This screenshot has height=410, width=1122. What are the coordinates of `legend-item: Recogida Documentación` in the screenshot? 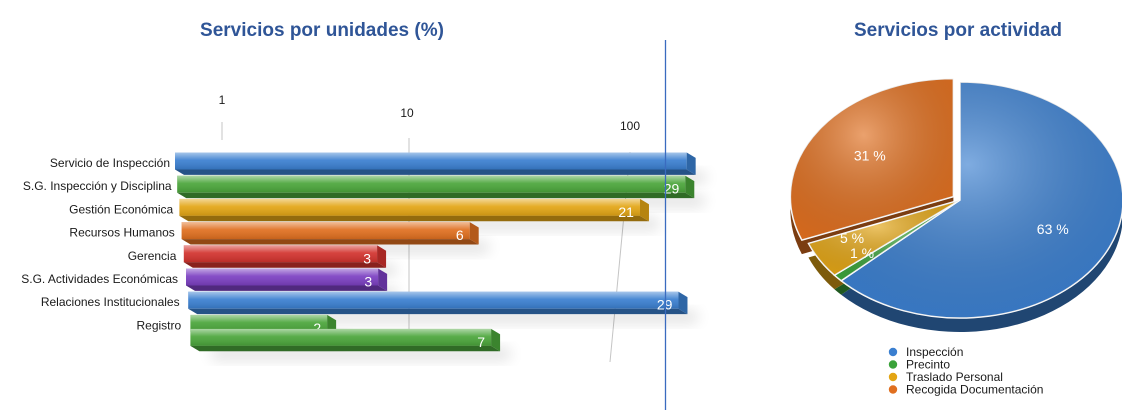 It's located at (965, 390).